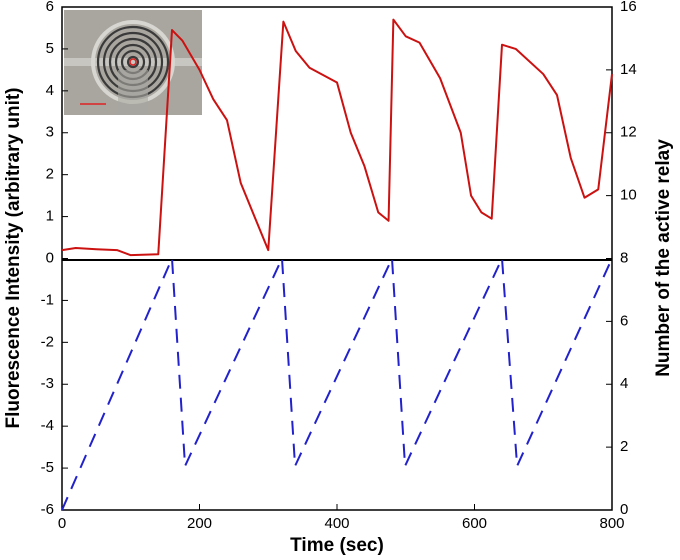  What do you see at coordinates (628, 195) in the screenshot?
I see `y2-tick-label: 10` at bounding box center [628, 195].